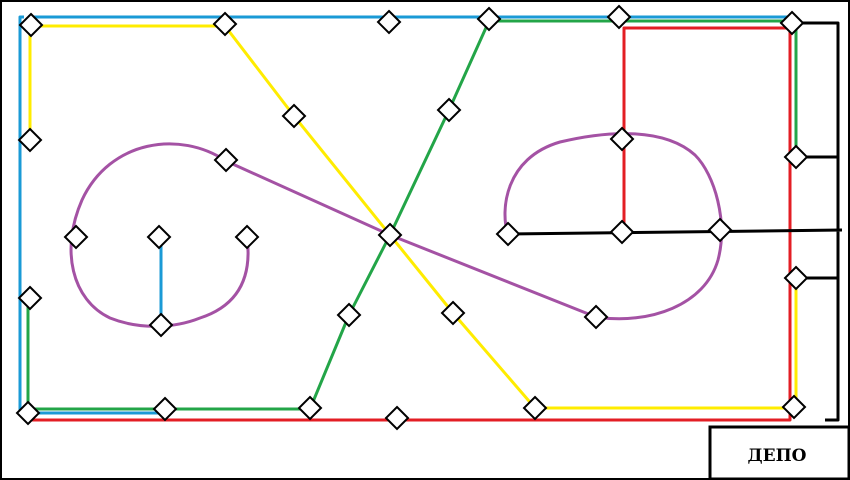 This screenshot has height=480, width=850. I want to click on depot-box, so click(779, 452).